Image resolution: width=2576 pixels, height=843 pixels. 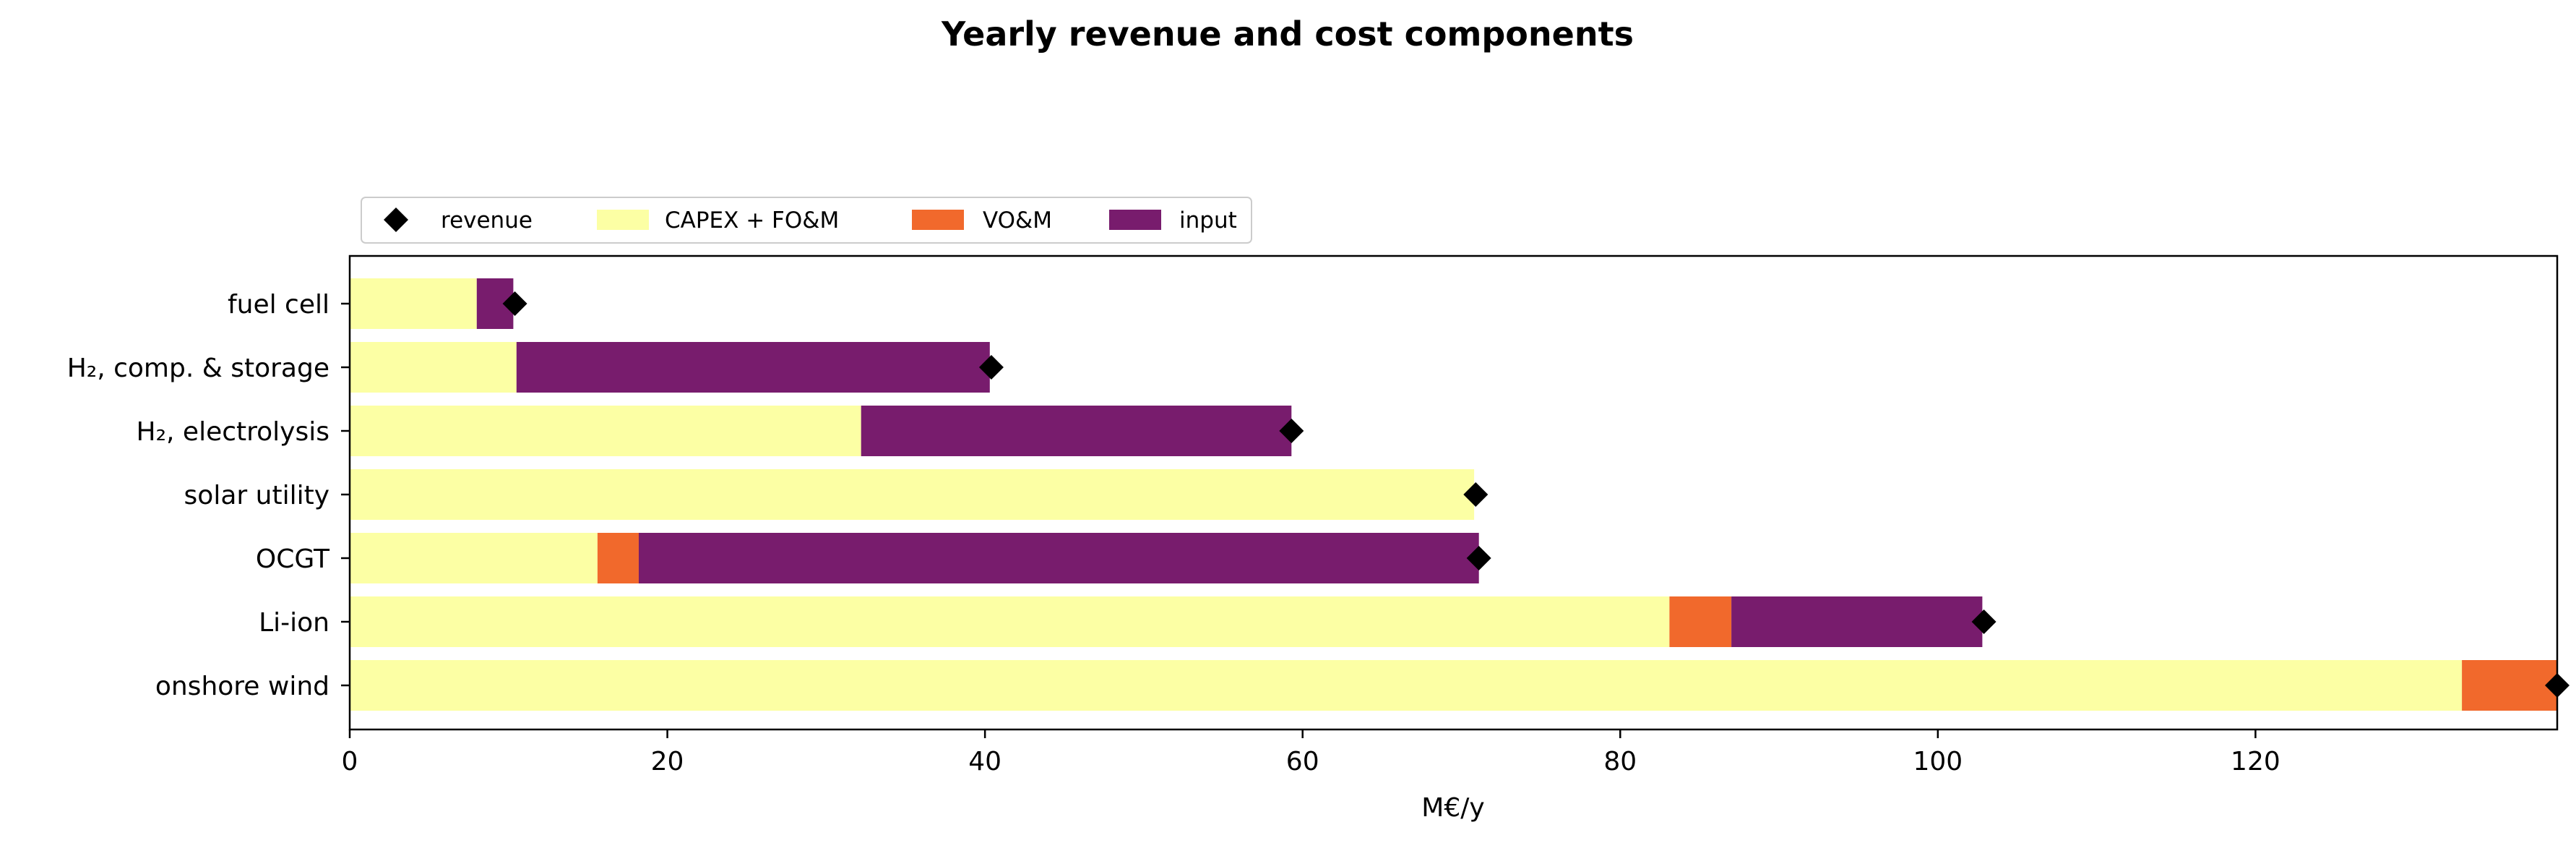 What do you see at coordinates (198, 368) in the screenshot?
I see `y-tick-label: H₂, comp. & storage` at bounding box center [198, 368].